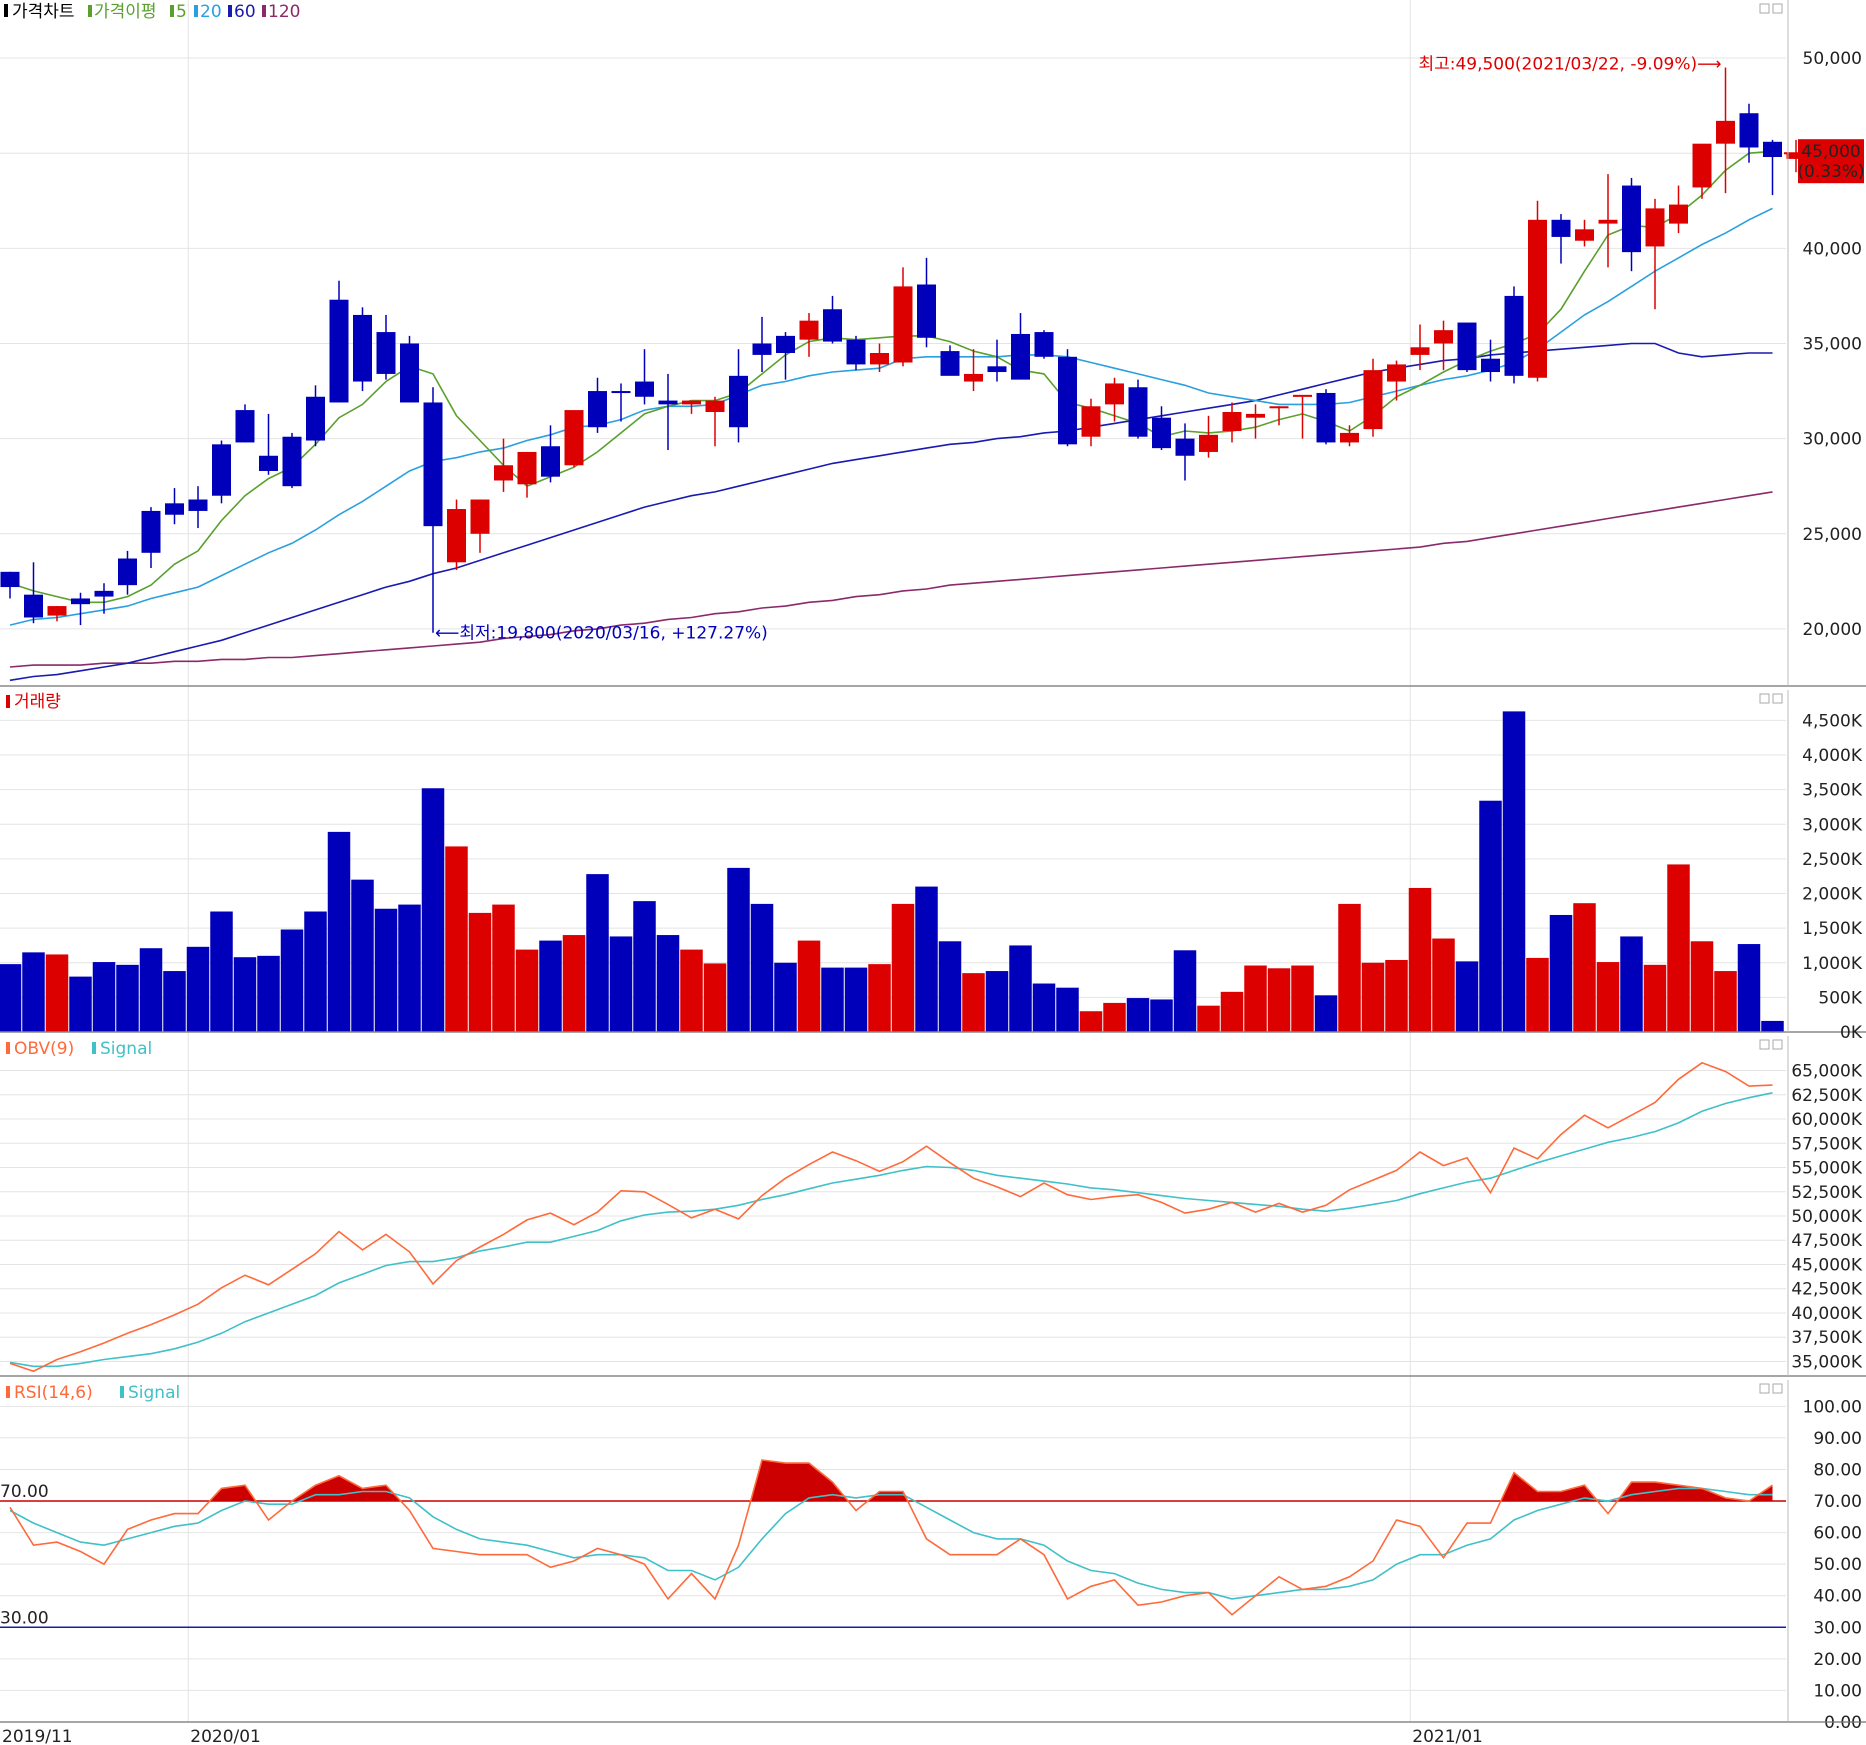  I want to click on price-tick-label: 50,000, so click(1832, 59).